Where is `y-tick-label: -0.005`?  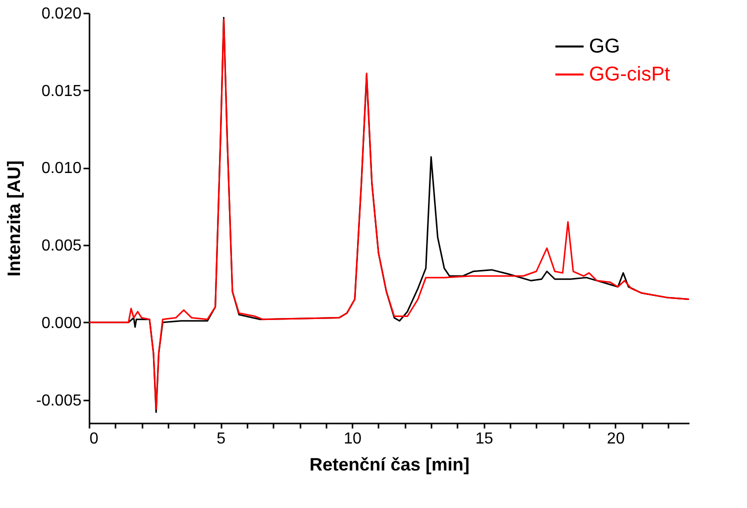
y-tick-label: -0.005 is located at coordinates (59, 401).